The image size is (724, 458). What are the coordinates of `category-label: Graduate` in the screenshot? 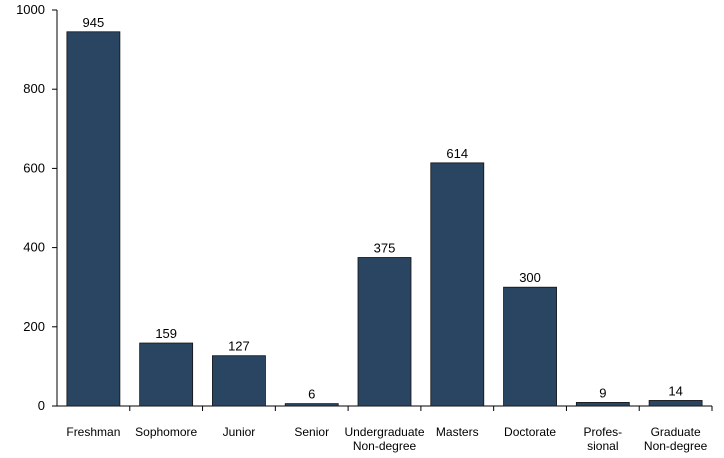 It's located at (676, 432).